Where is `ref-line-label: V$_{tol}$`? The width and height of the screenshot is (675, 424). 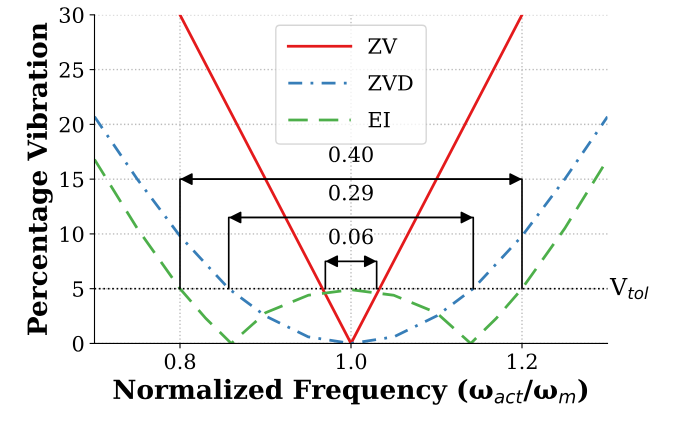 ref-line-label: V$_{tol}$ is located at coordinates (629, 289).